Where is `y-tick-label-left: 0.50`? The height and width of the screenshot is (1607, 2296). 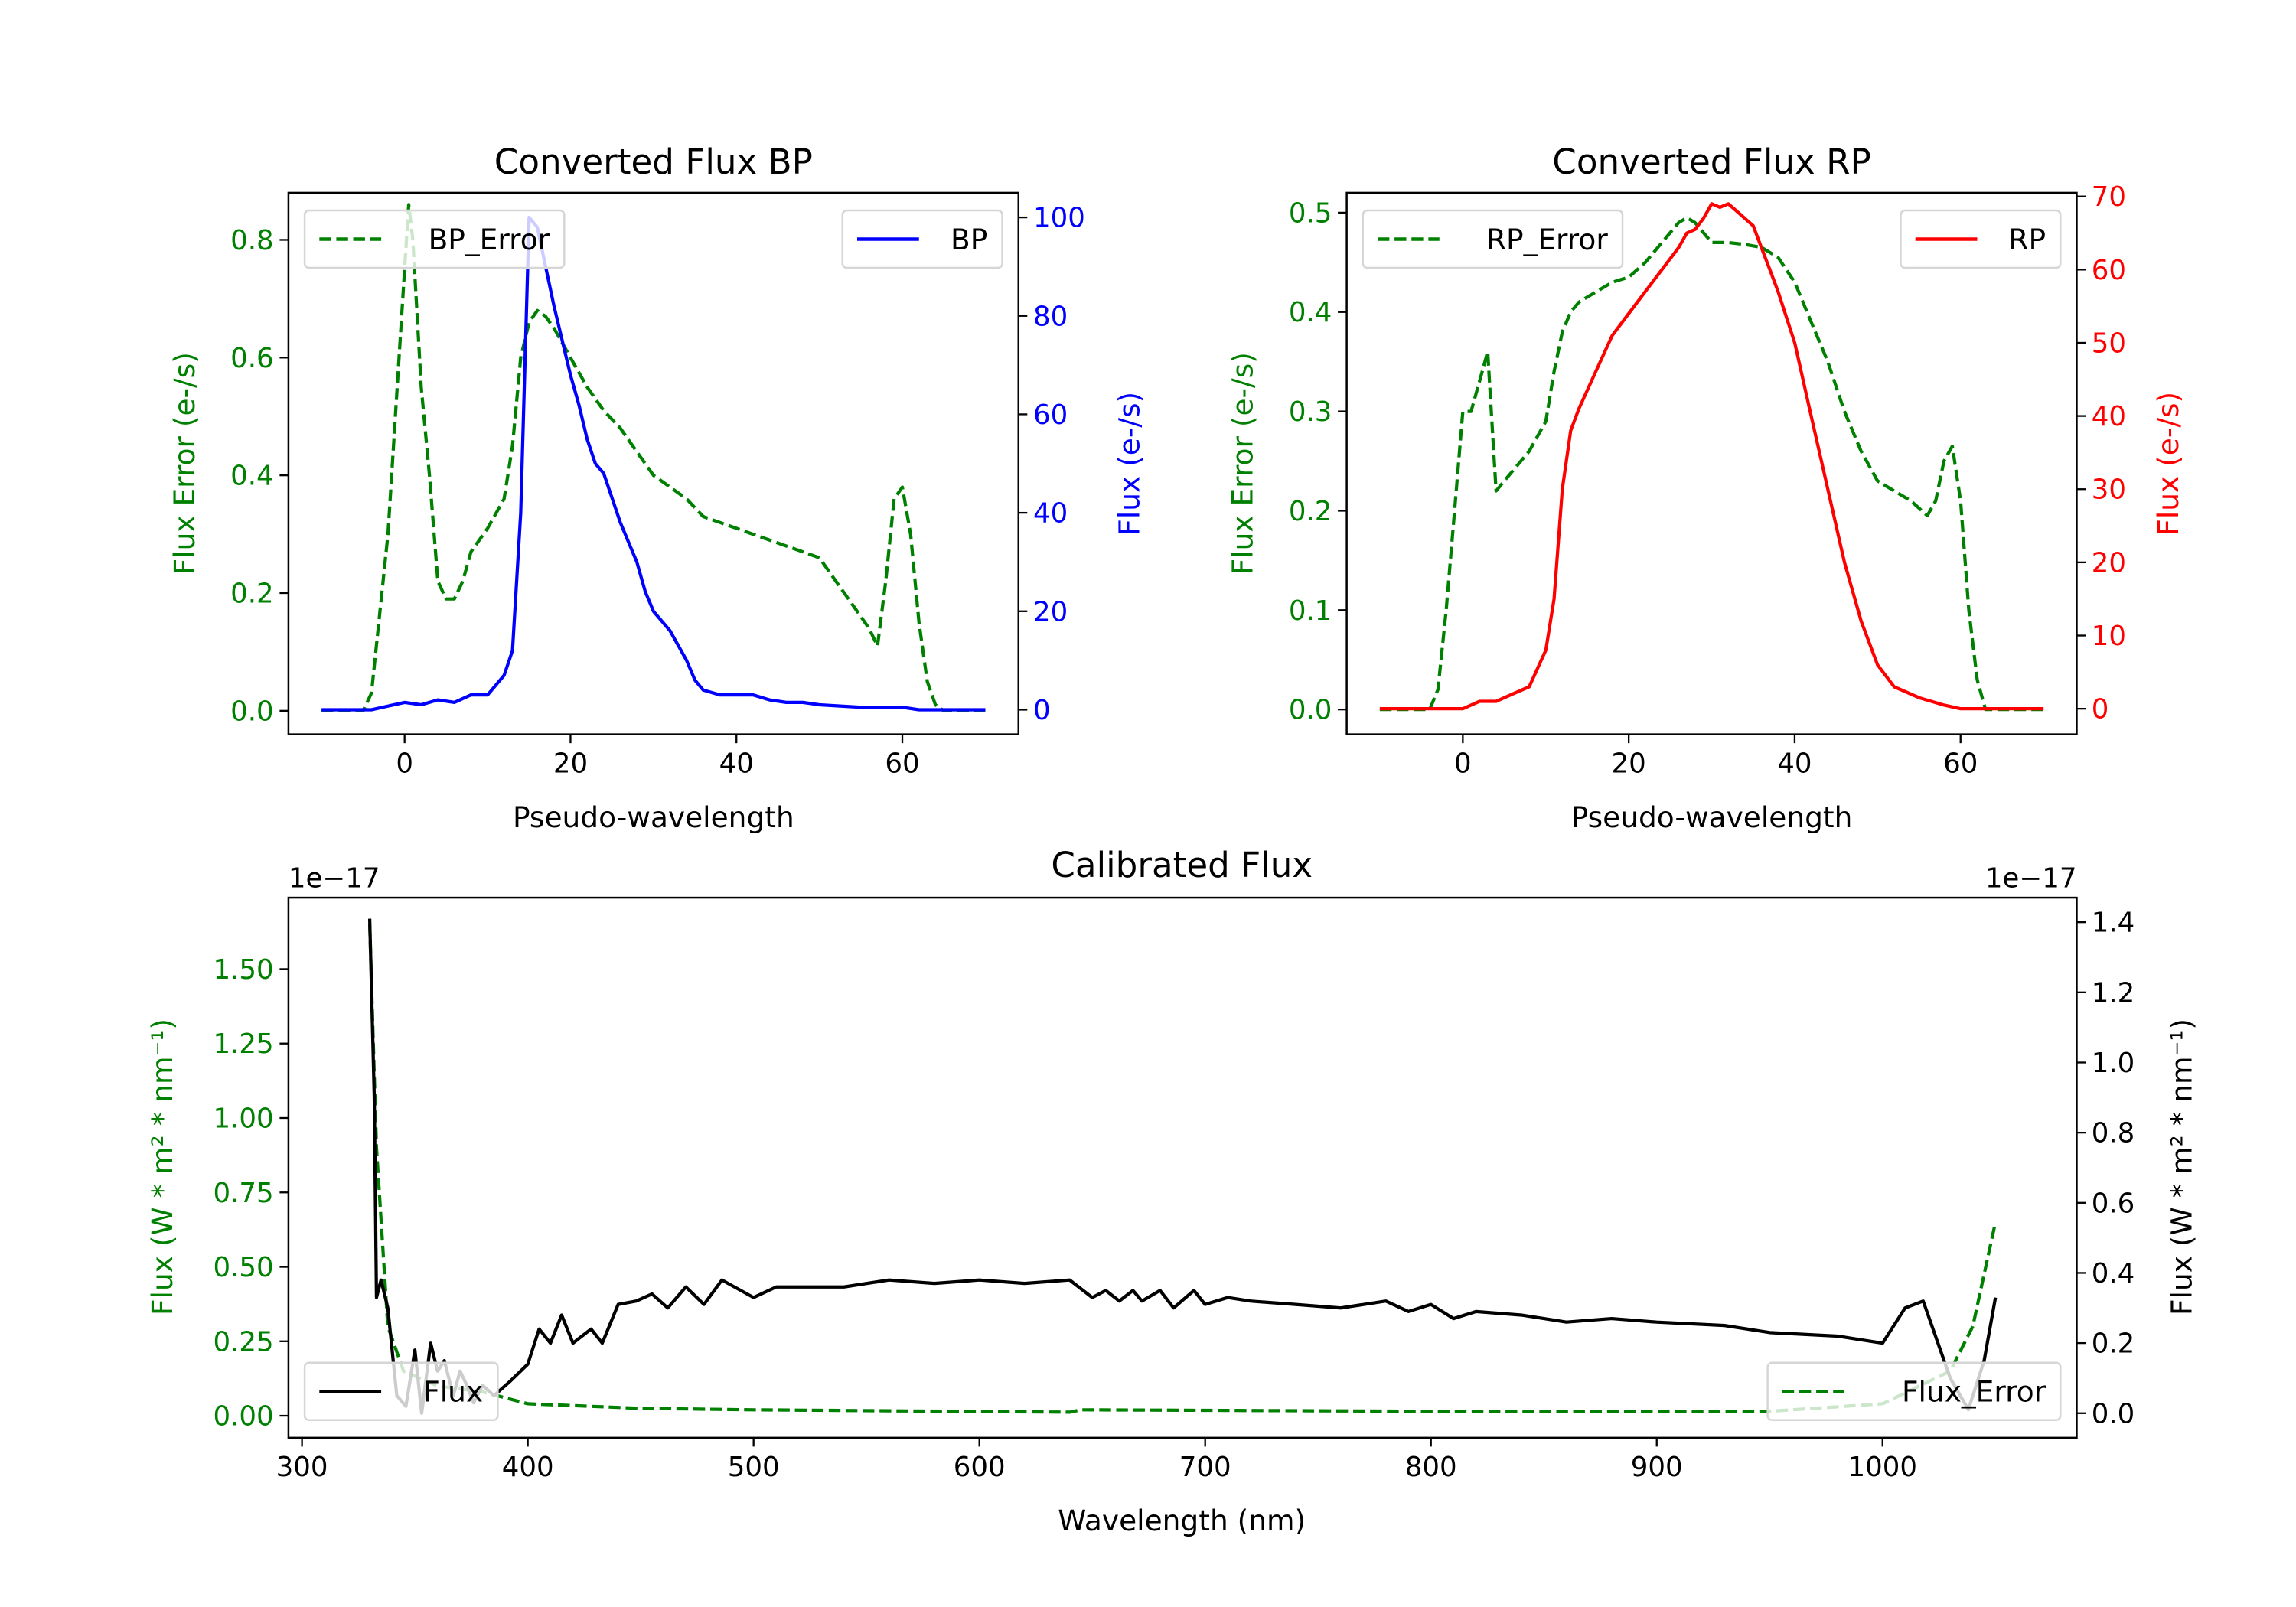 y-tick-label-left: 0.50 is located at coordinates (244, 1267).